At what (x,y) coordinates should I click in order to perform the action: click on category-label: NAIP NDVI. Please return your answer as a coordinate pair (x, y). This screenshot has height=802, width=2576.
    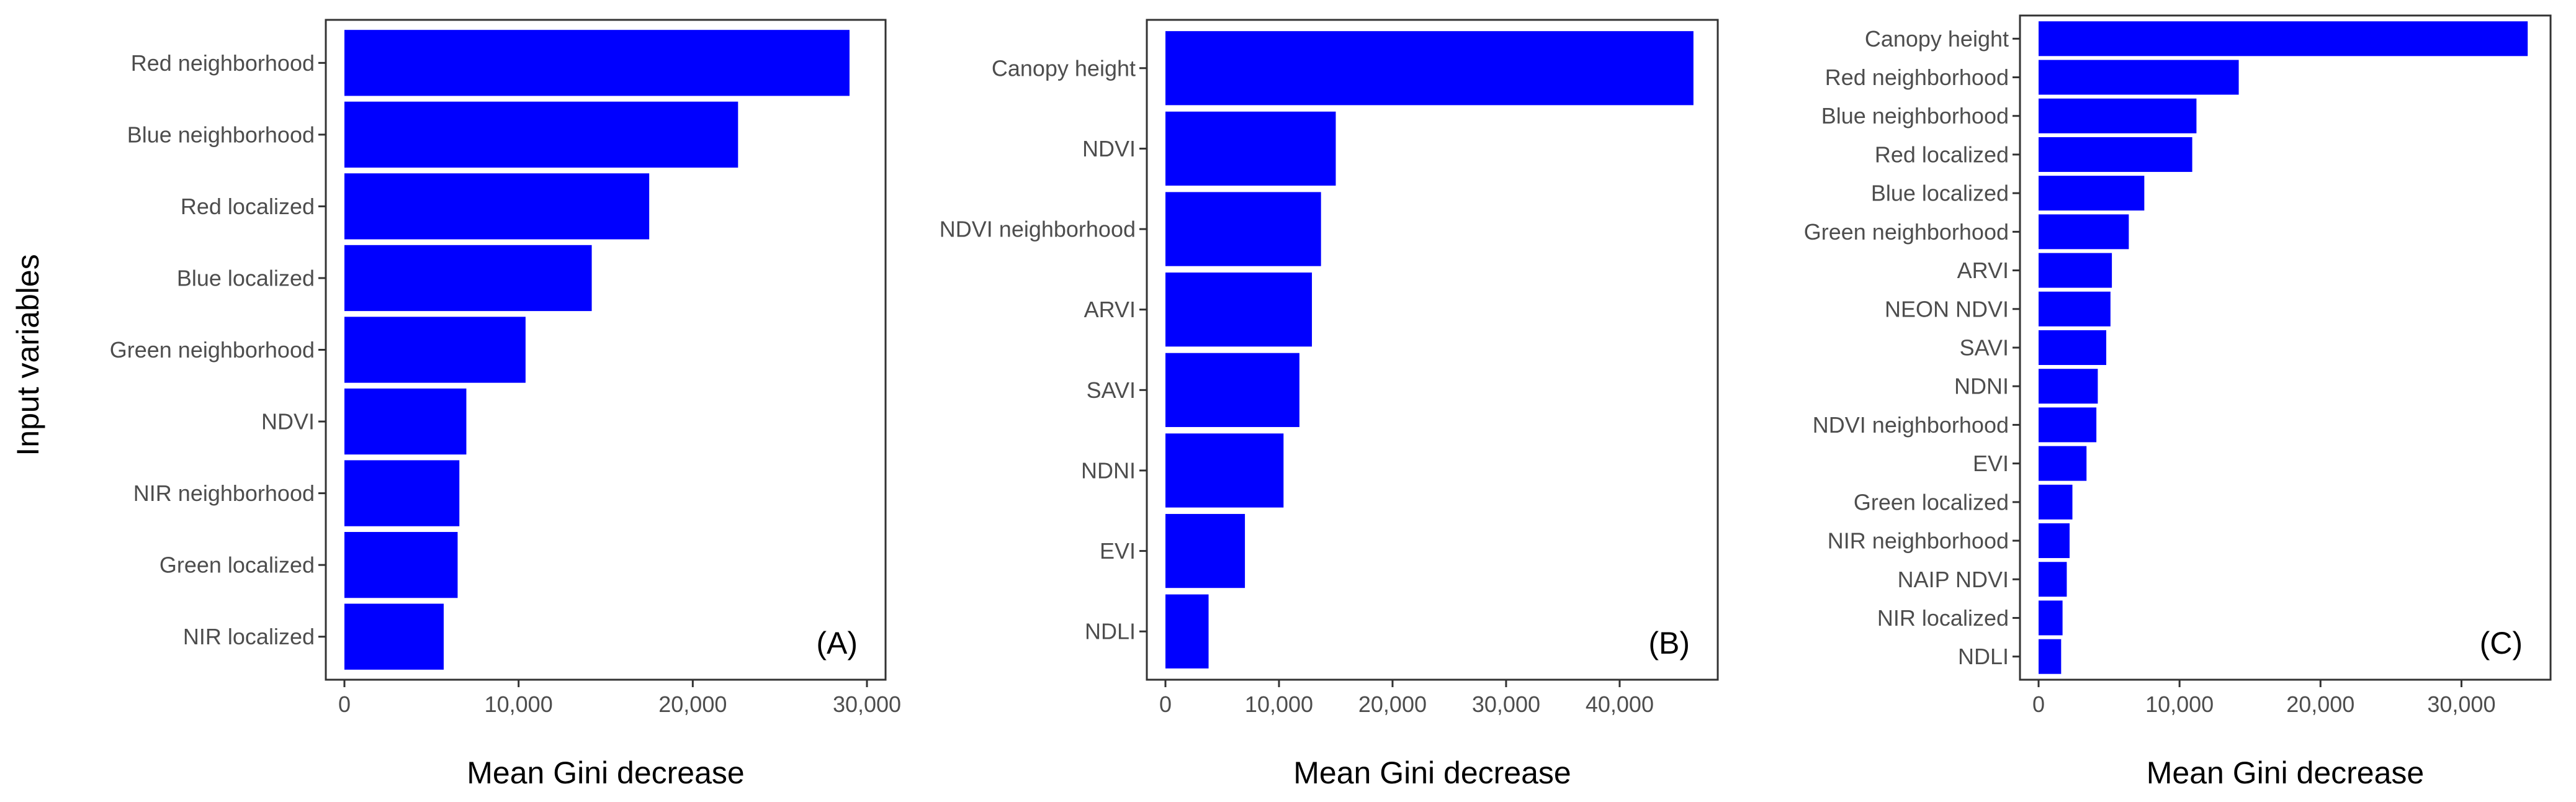
    Looking at the image, I should click on (1954, 579).